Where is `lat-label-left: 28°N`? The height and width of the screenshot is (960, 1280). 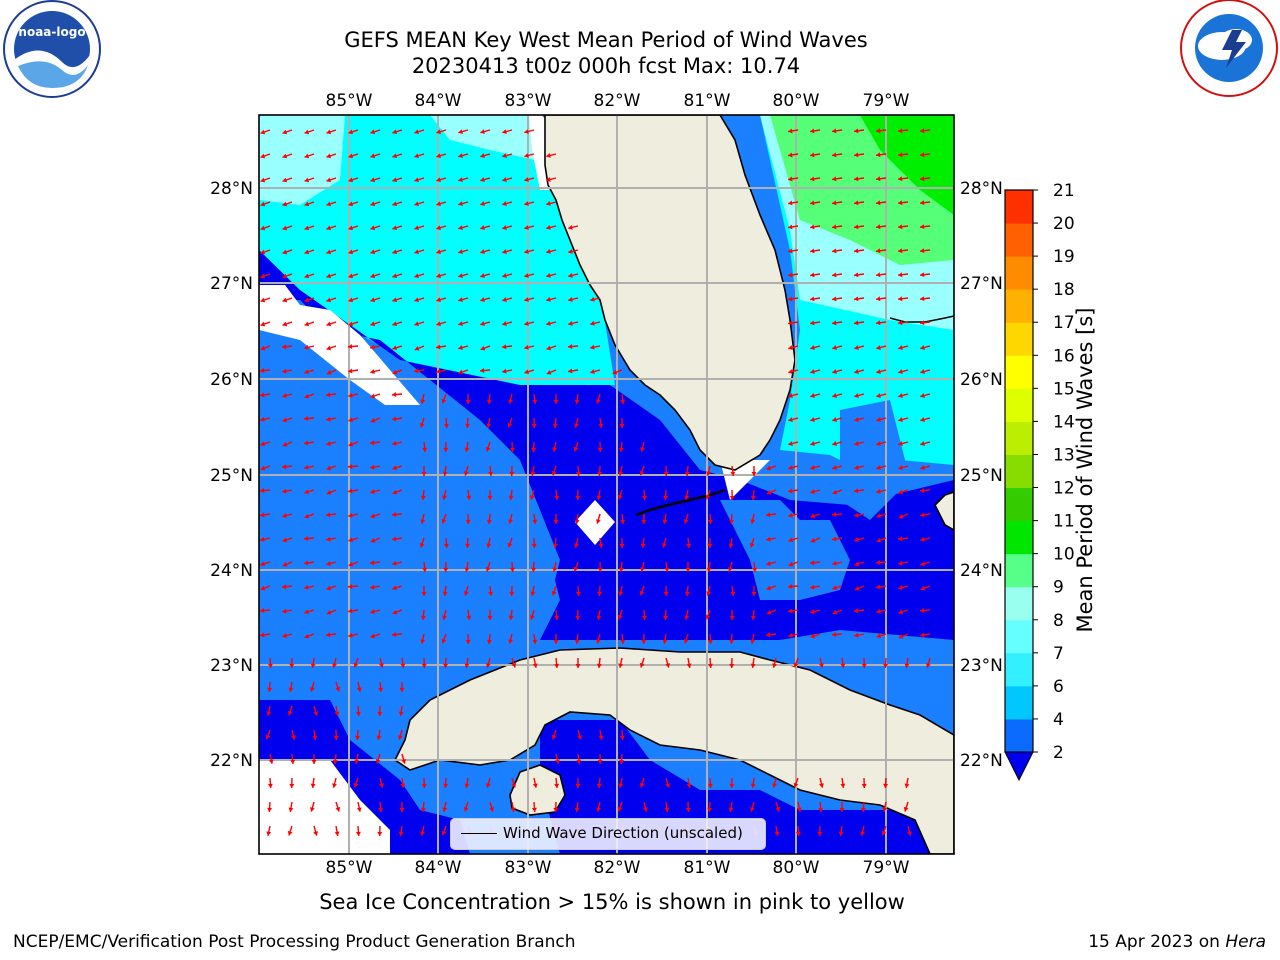 lat-label-left: 28°N is located at coordinates (231, 189).